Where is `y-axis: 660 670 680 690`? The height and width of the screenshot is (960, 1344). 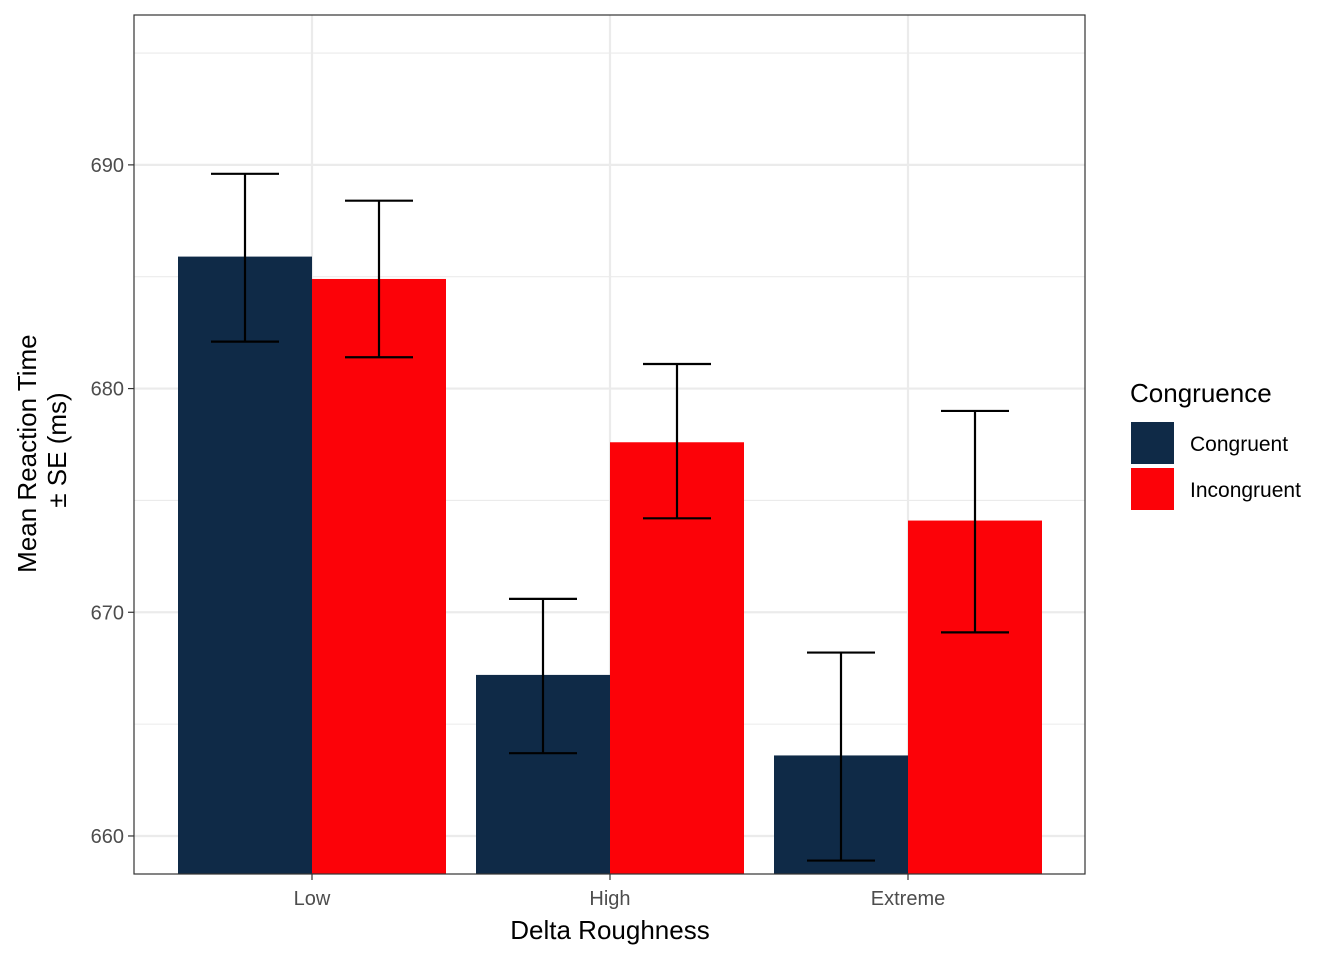
y-axis: 660 670 680 690 is located at coordinates (112, 501).